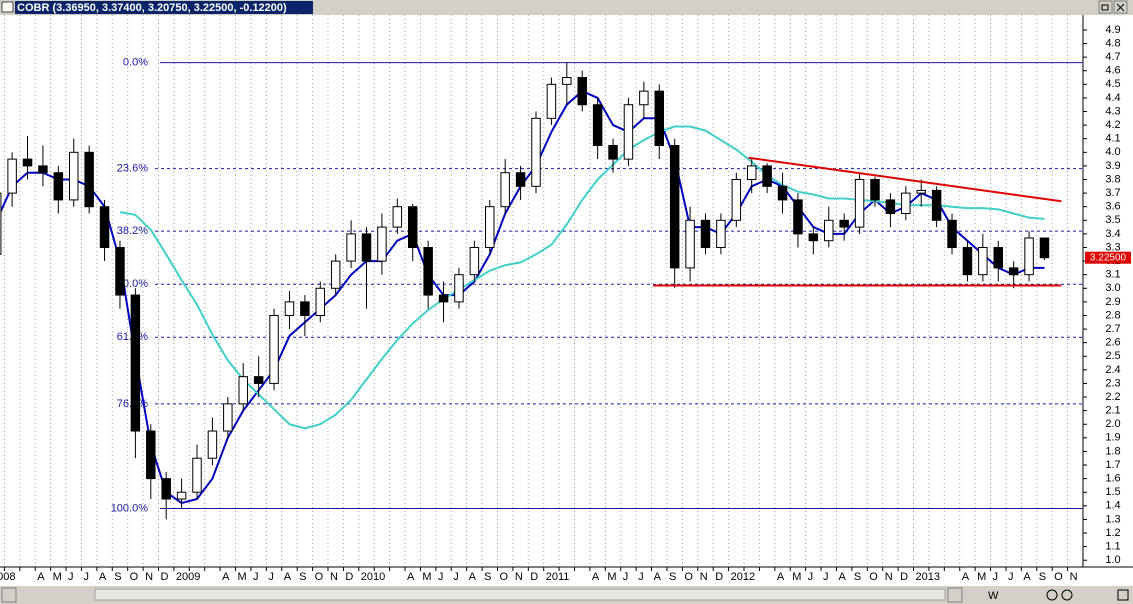 This screenshot has width=1133, height=604. What do you see at coordinates (7, 577) in the screenshot?
I see `x-tick-label: 2008` at bounding box center [7, 577].